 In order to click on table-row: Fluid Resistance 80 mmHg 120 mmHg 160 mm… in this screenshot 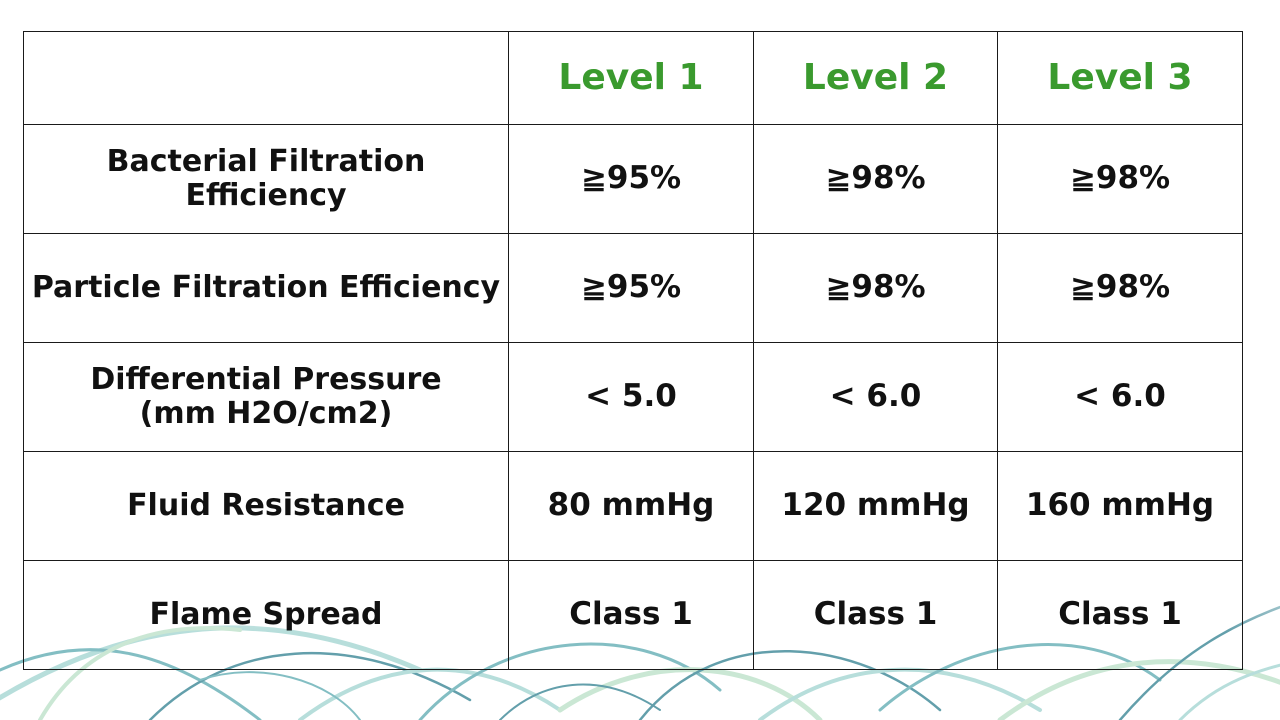, I will do `click(633, 506)`.